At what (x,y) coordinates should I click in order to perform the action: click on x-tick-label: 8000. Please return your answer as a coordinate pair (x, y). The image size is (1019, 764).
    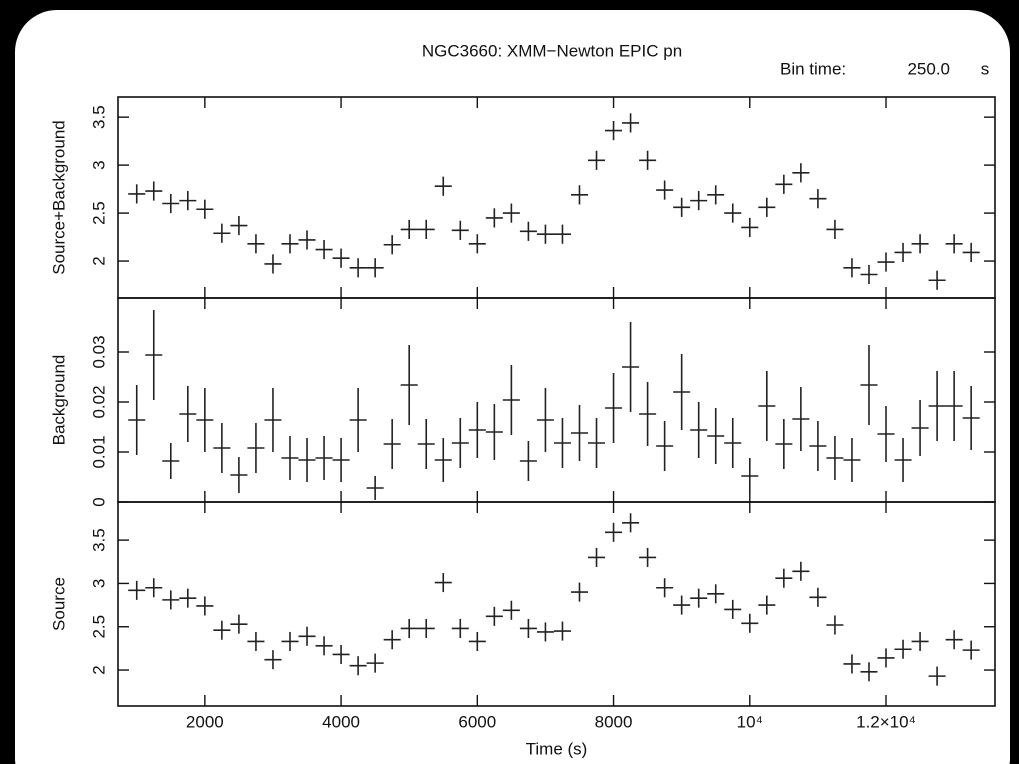
    Looking at the image, I should click on (614, 721).